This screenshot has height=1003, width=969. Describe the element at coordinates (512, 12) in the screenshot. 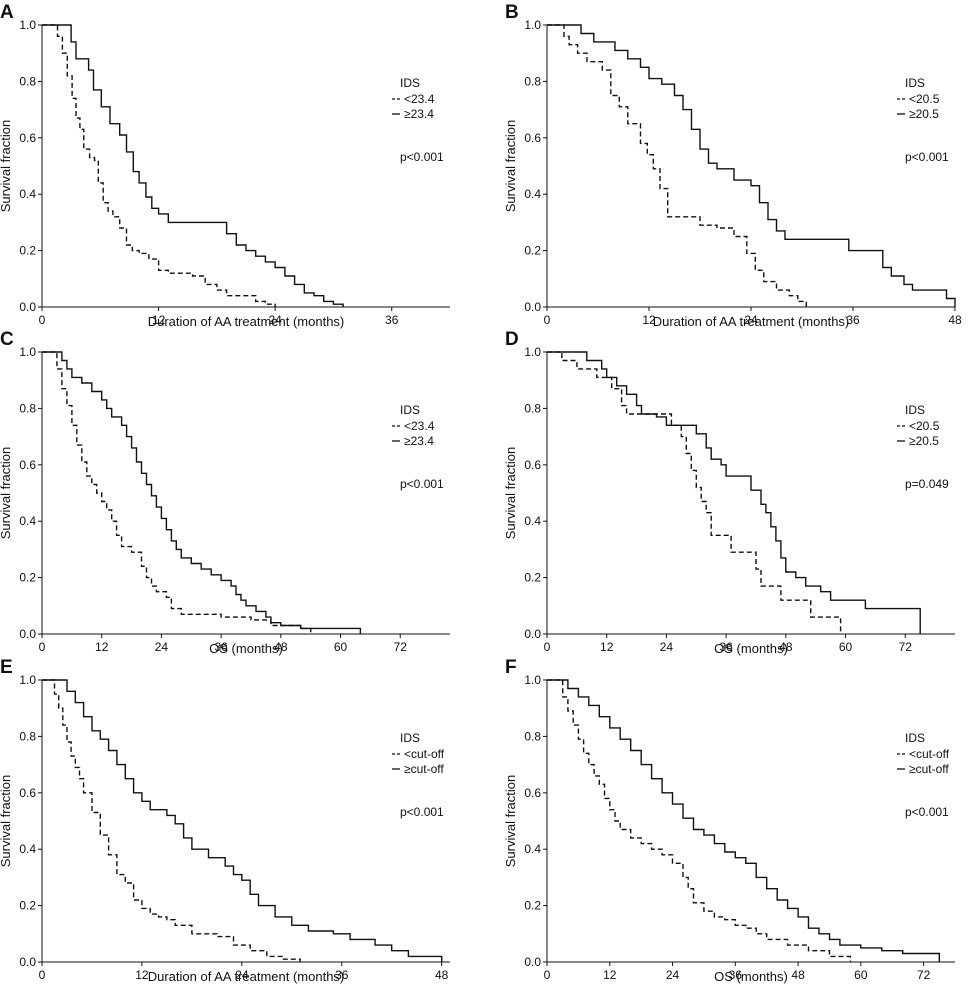

I see `panel-letter: B` at that location.